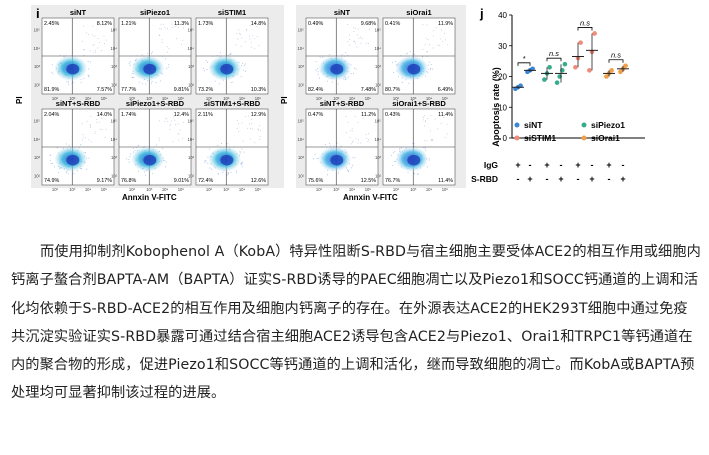 The height and width of the screenshot is (455, 709). What do you see at coordinates (19, 100) in the screenshot?
I see `panel-i-y-axis-label: PI` at bounding box center [19, 100].